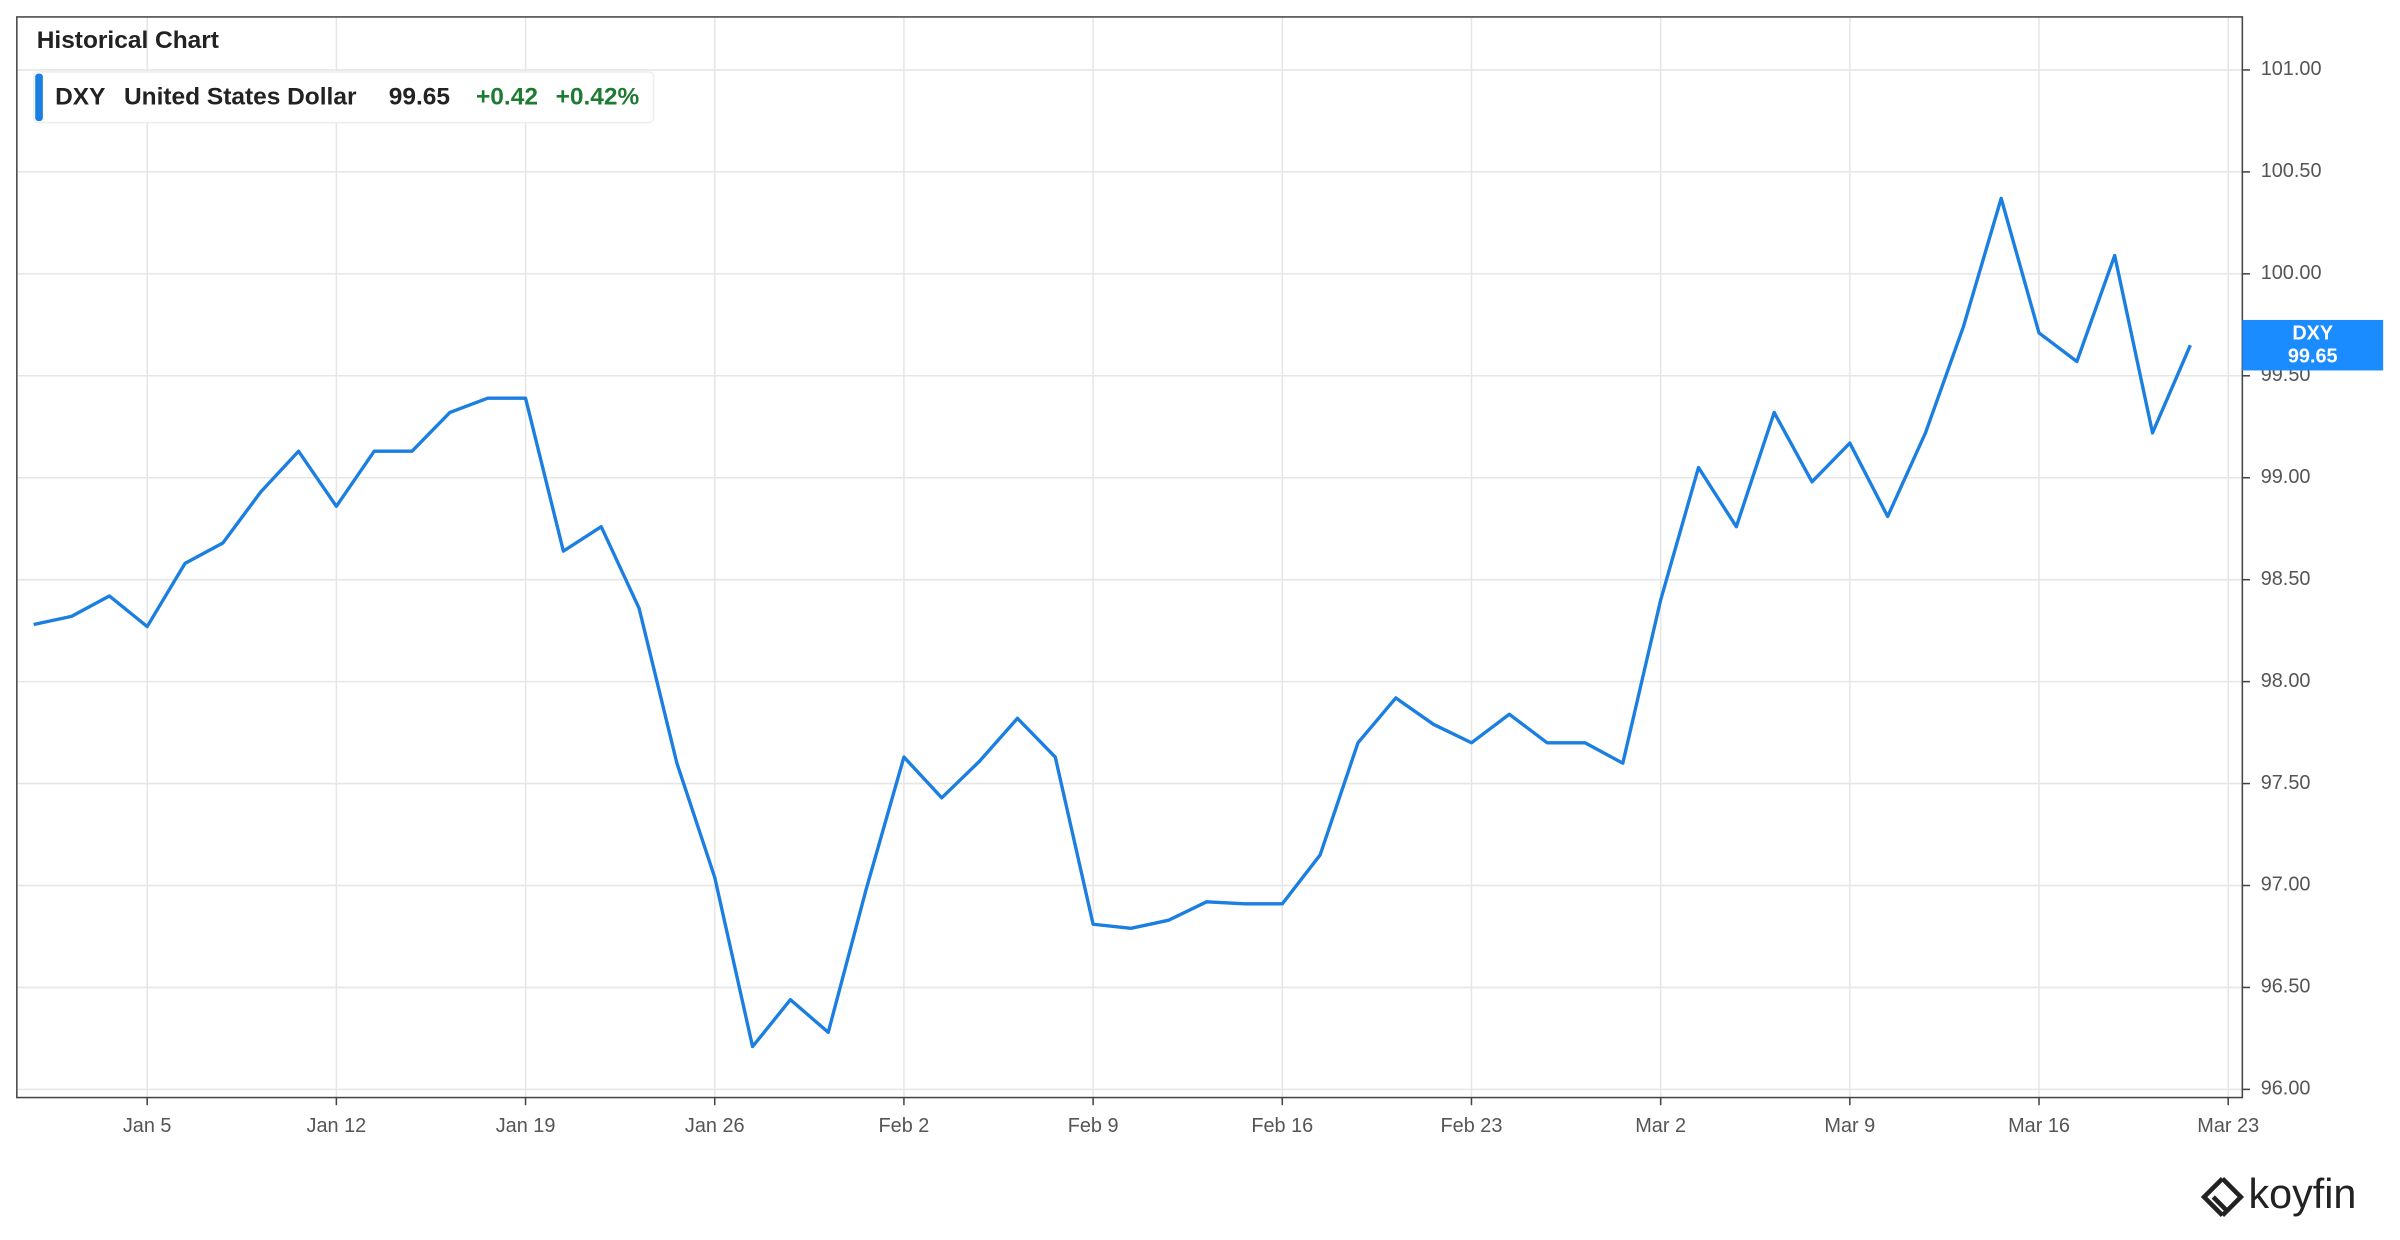 The height and width of the screenshot is (1240, 2400). Describe the element at coordinates (2286, 579) in the screenshot. I see `y-tick-label: 98.50` at that location.